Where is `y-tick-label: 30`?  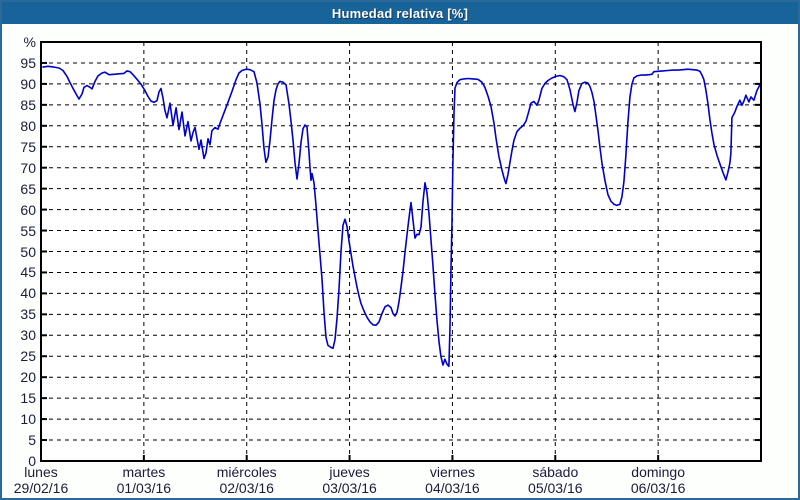
y-tick-label: 30 is located at coordinates (28, 335).